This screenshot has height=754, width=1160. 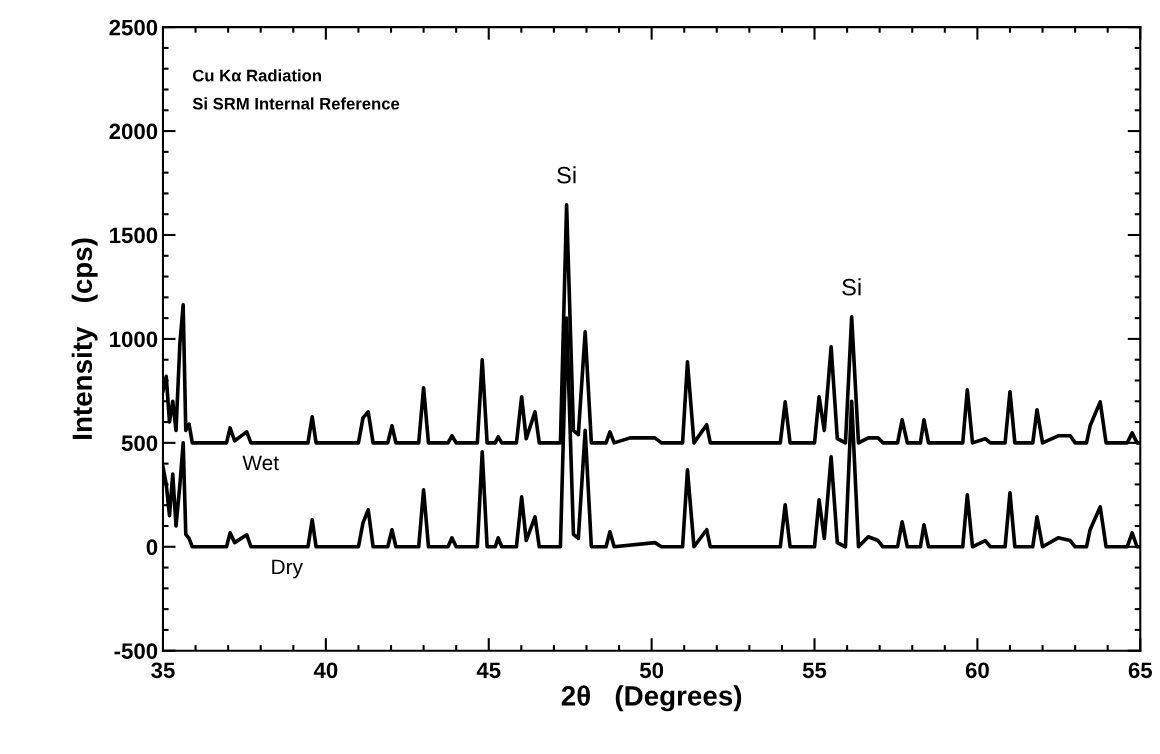 I want to click on y-tick-label: -500, so click(x=136, y=651).